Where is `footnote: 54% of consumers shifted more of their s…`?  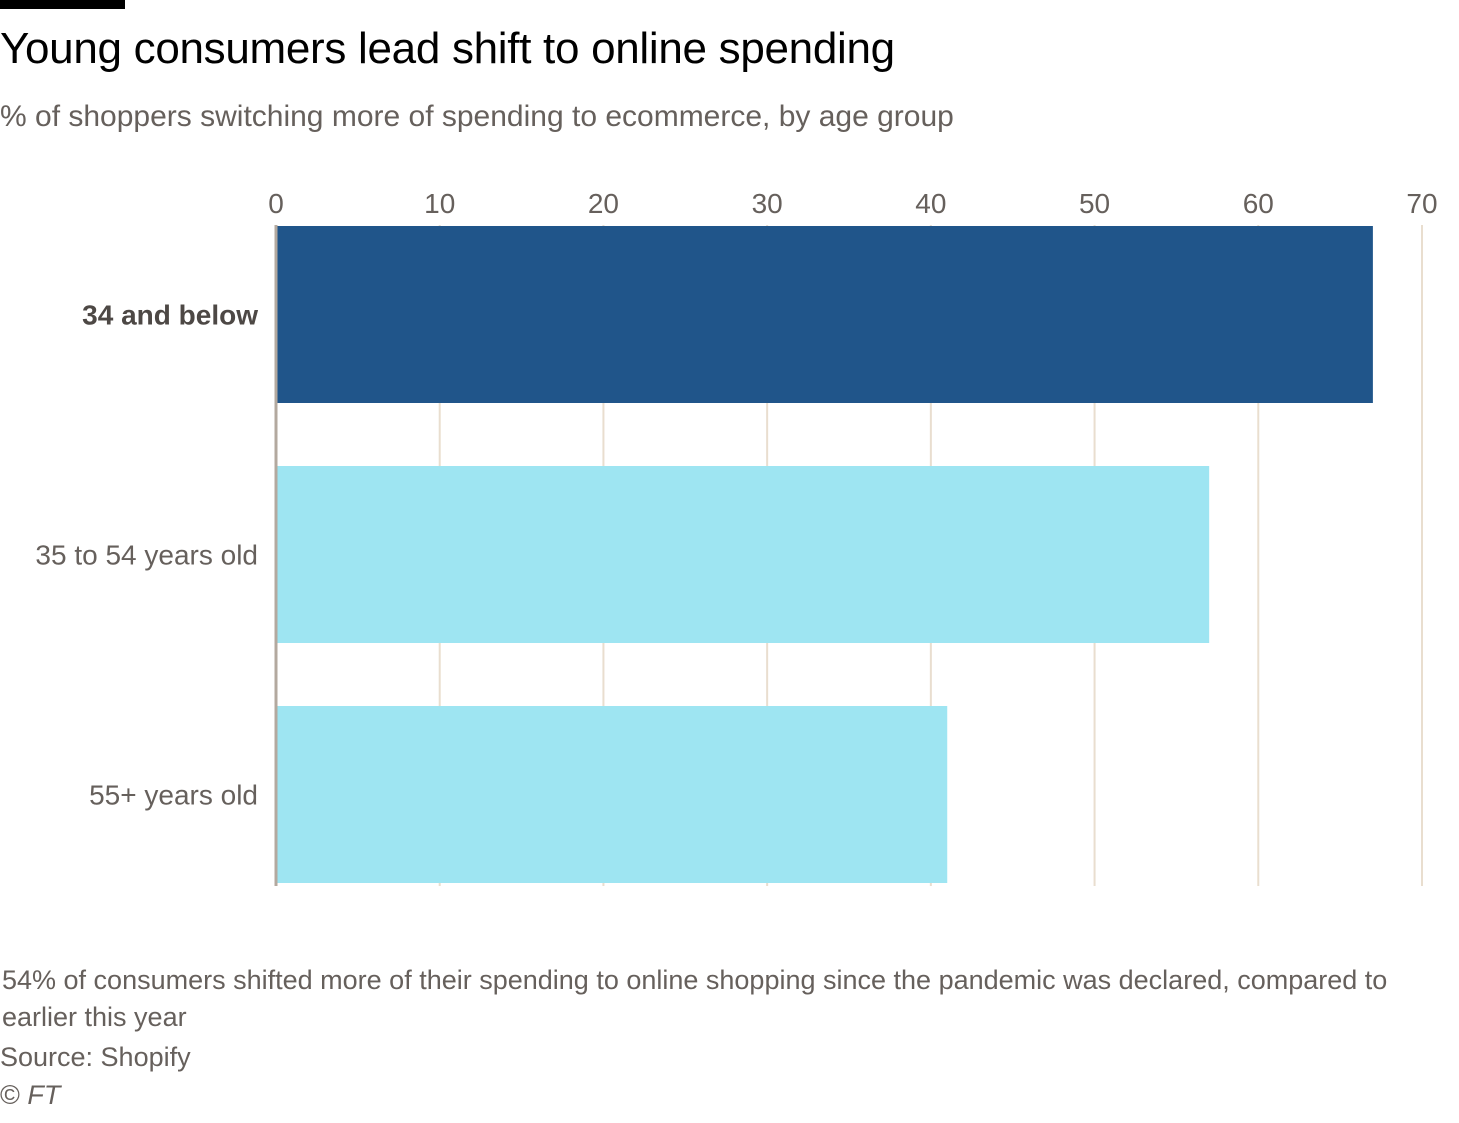
footnote: 54% of consumers shifted more of their s… is located at coordinates (695, 998).